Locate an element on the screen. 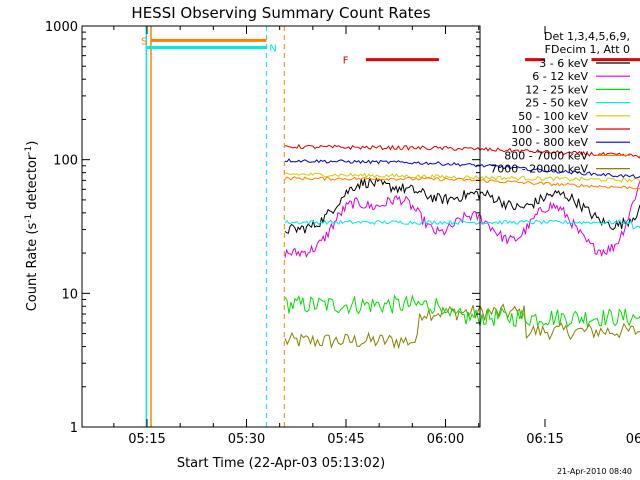 The image size is (640, 480). legend-label: 3 - 6 keV is located at coordinates (563, 63).